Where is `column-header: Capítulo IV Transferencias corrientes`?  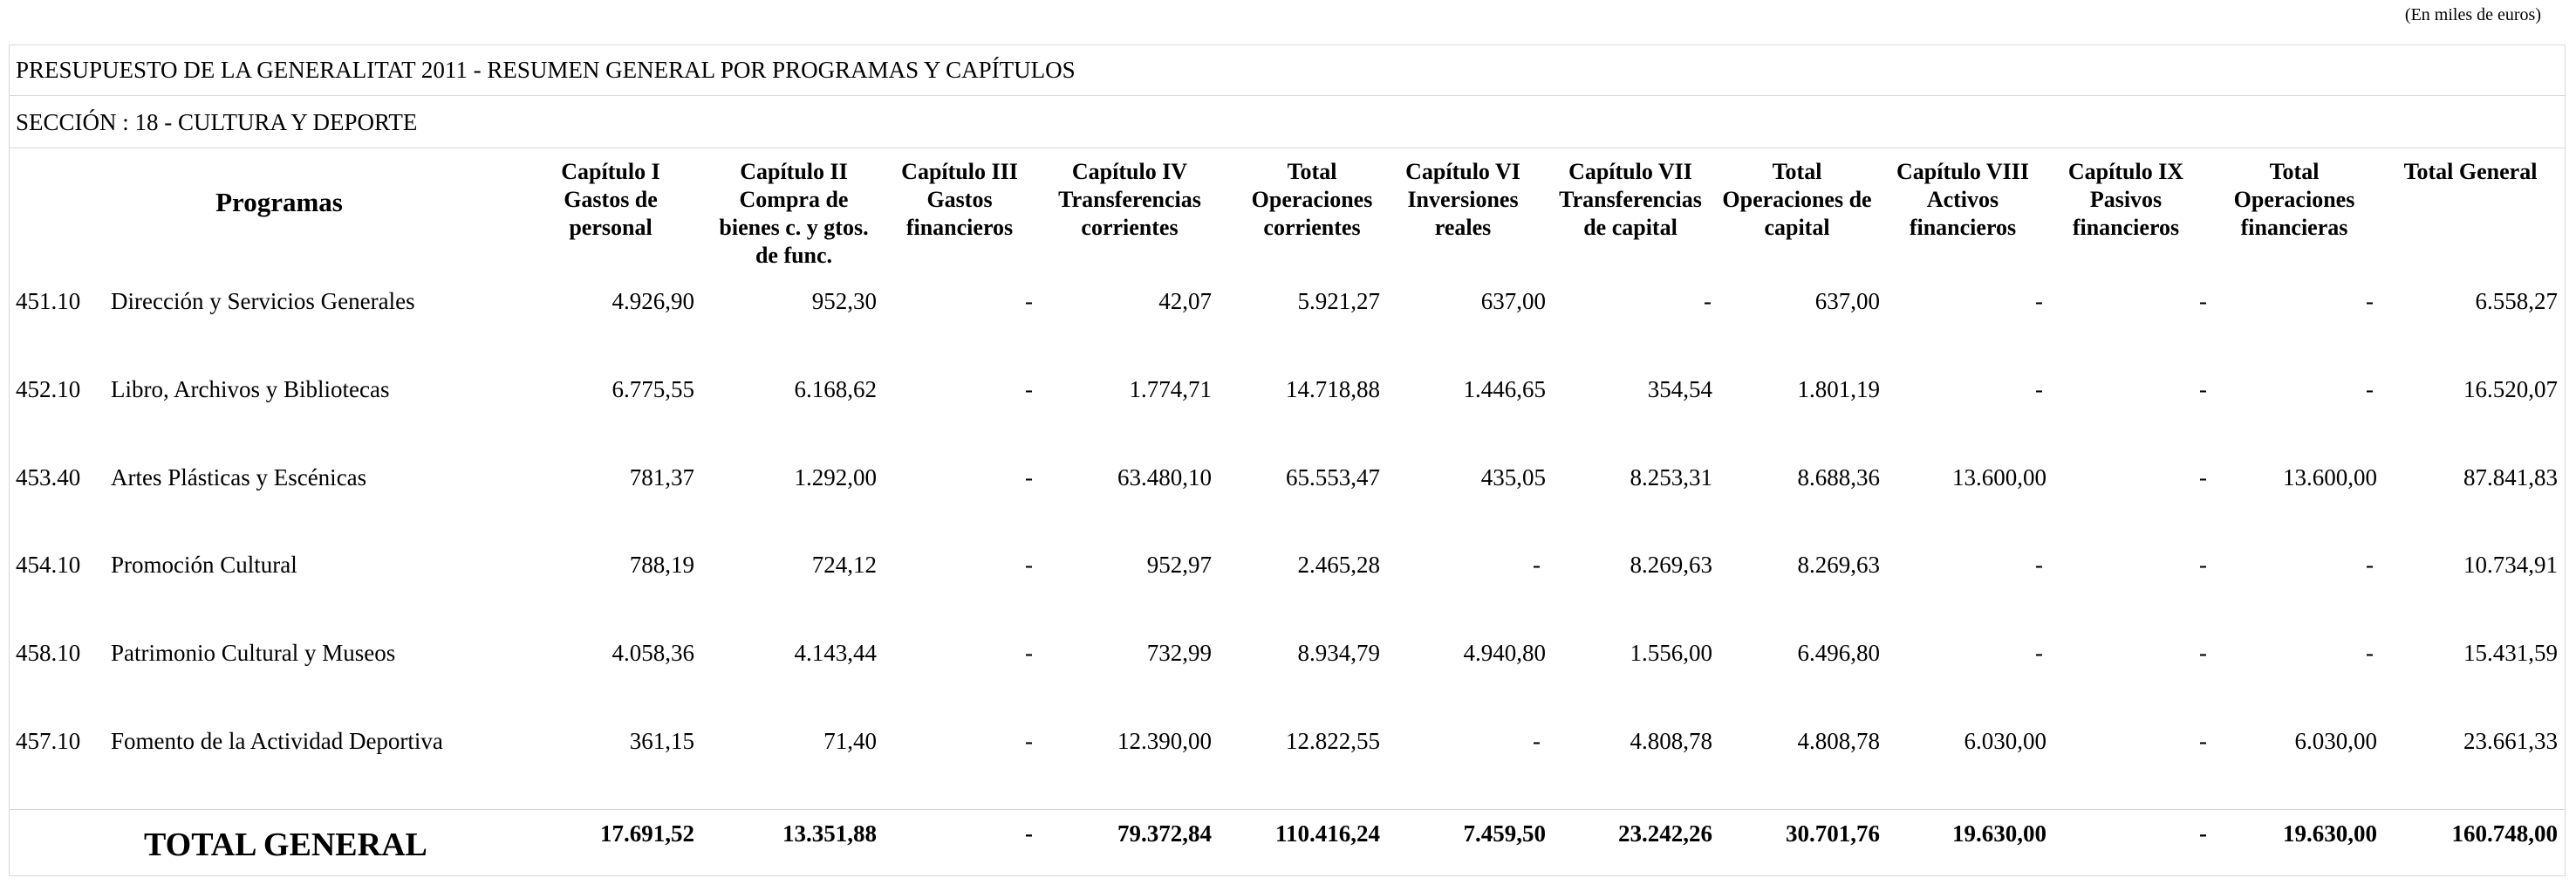
column-header: Capítulo IV Transferencias corrientes is located at coordinates (1129, 199).